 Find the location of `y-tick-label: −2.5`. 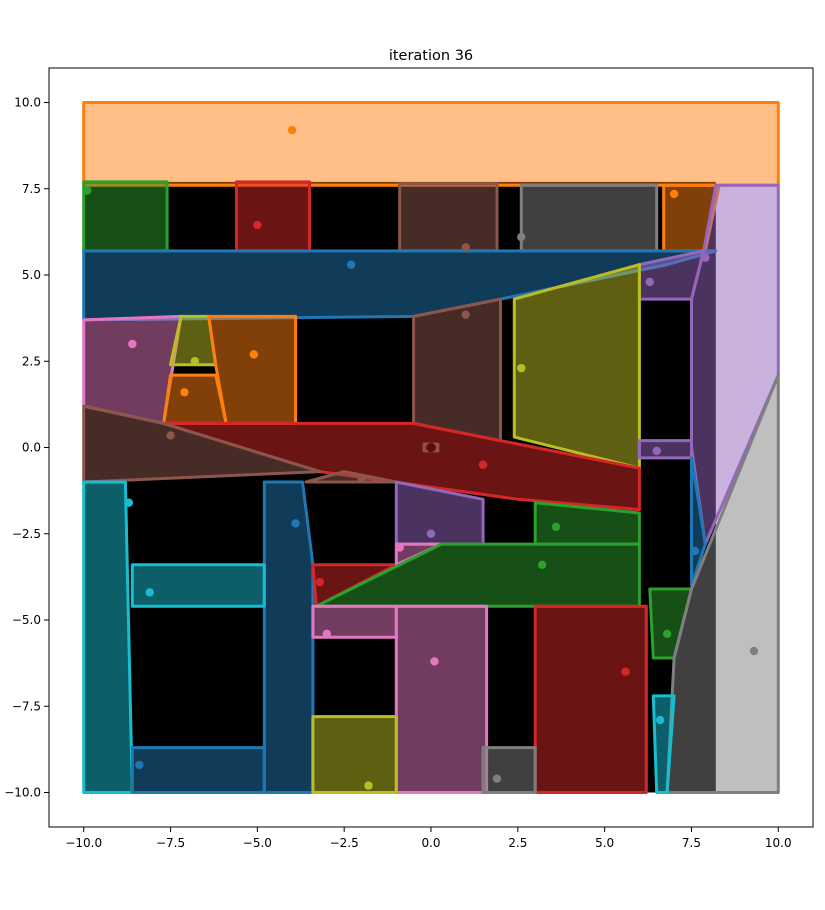

y-tick-label: −2.5 is located at coordinates (26, 534).